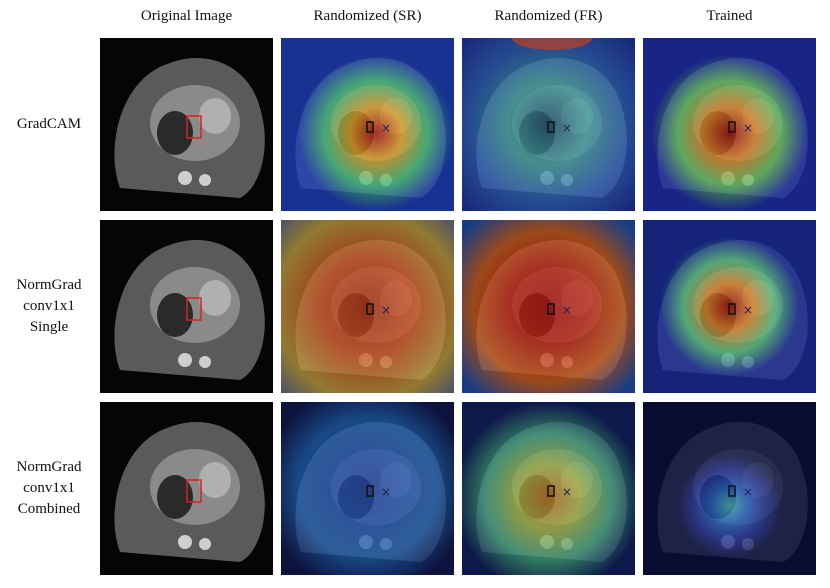 The height and width of the screenshot is (588, 830). I want to click on row-label: GradCAM, so click(49, 124).